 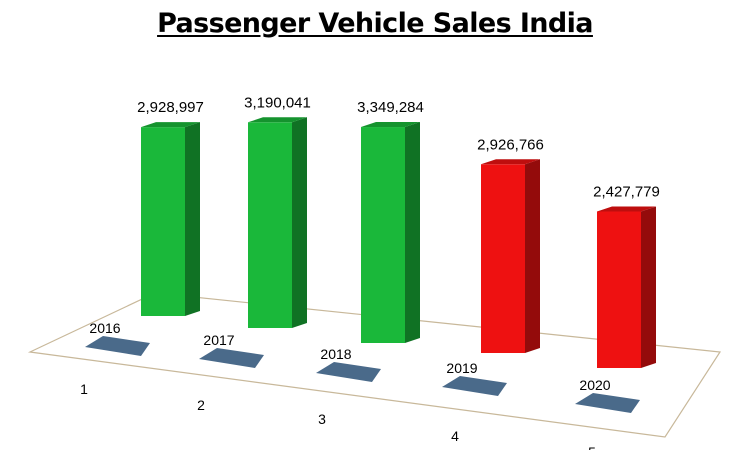 What do you see at coordinates (322, 419) in the screenshot?
I see `category-label-3: 3` at bounding box center [322, 419].